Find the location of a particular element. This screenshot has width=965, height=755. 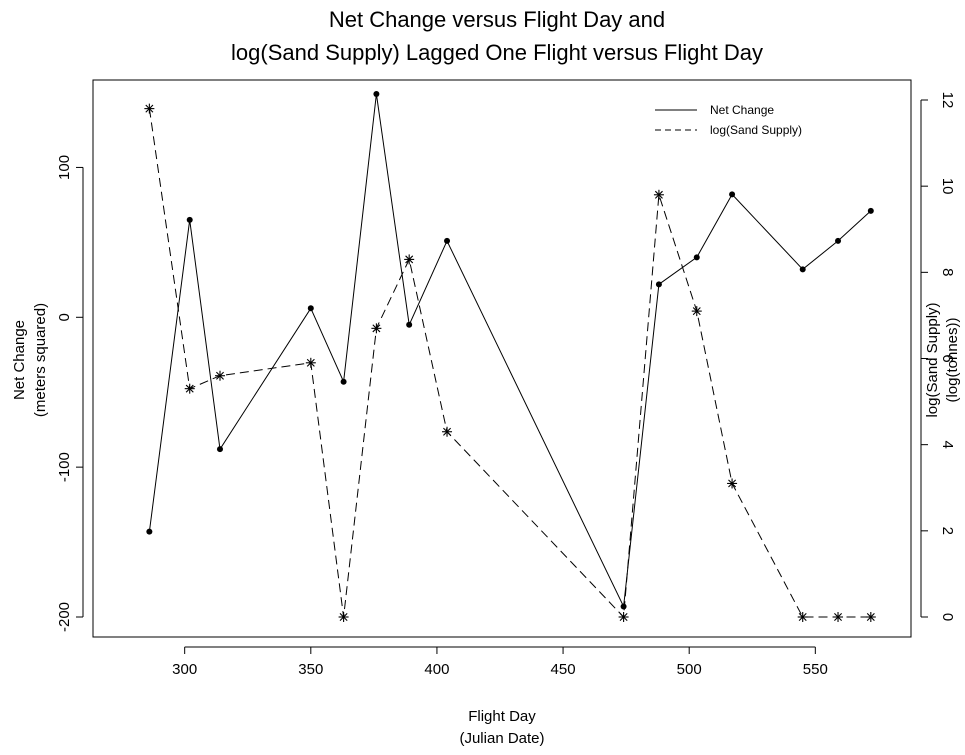

y-right-tick-label: 2 is located at coordinates (947, 531).